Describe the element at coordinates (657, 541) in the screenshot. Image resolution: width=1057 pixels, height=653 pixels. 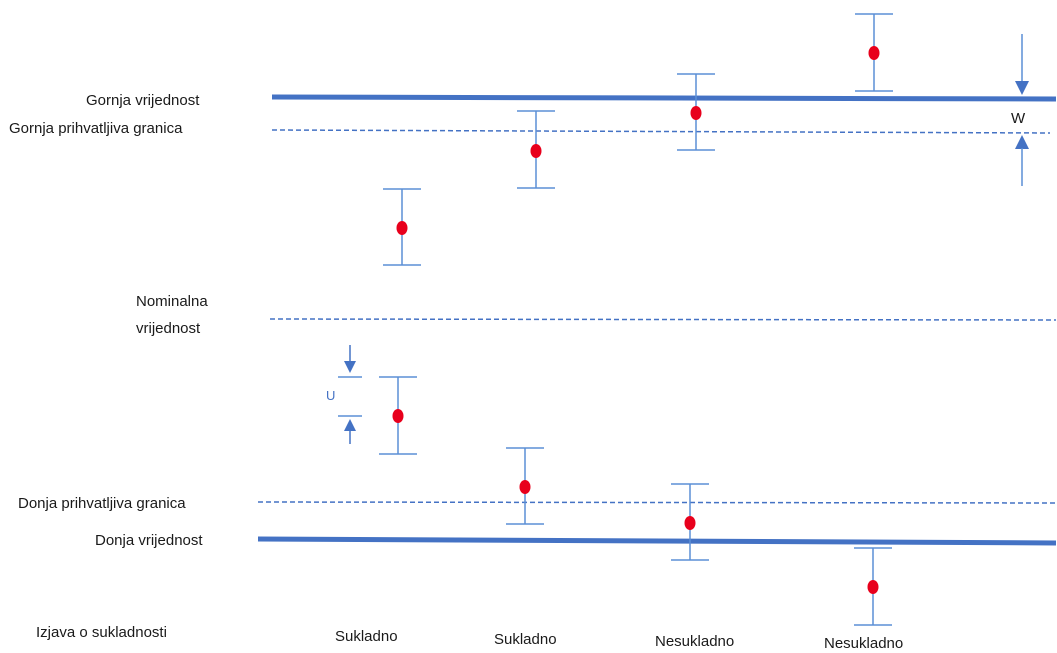
I see `lower-limit-line` at that location.